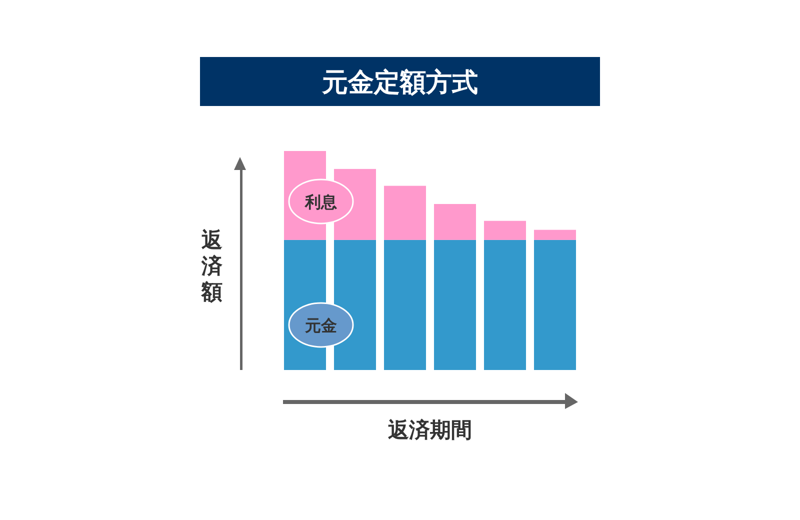 The height and width of the screenshot is (520, 800). What do you see at coordinates (321, 202) in the screenshot?
I see `series-label: 利息` at bounding box center [321, 202].